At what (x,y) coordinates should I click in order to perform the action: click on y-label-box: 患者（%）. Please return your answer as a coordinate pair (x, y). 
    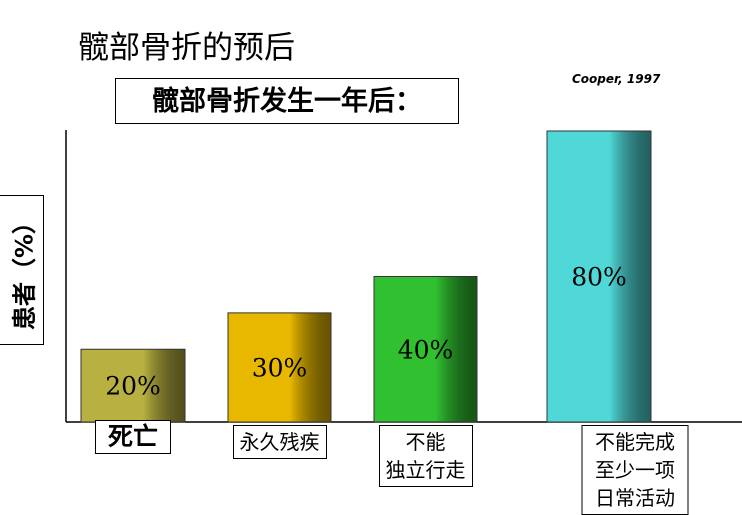
    Looking at the image, I should click on (22, 270).